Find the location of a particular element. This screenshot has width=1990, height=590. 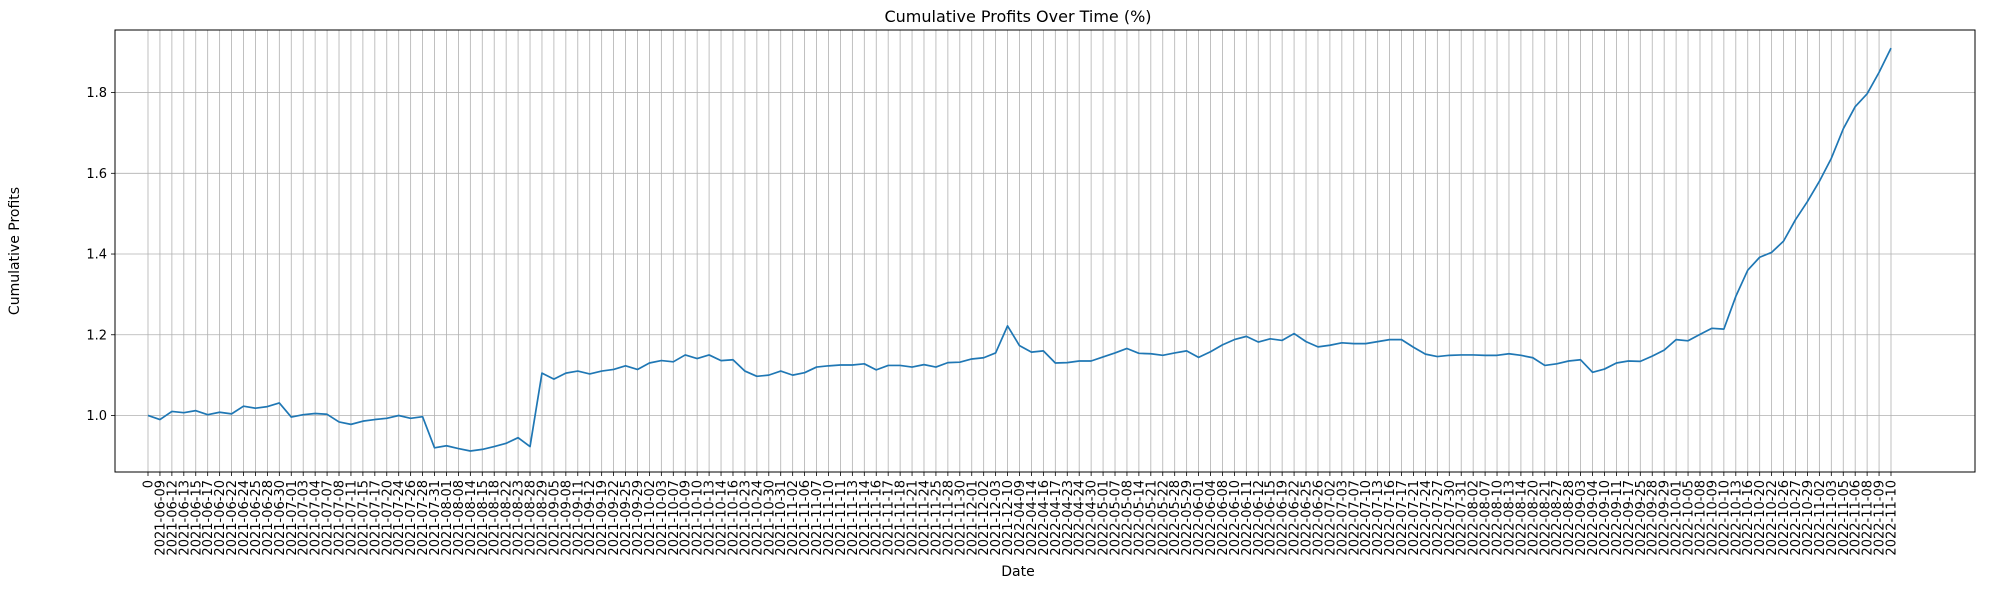

x-tick-label: 2021-09-05 is located at coordinates (554, 518).